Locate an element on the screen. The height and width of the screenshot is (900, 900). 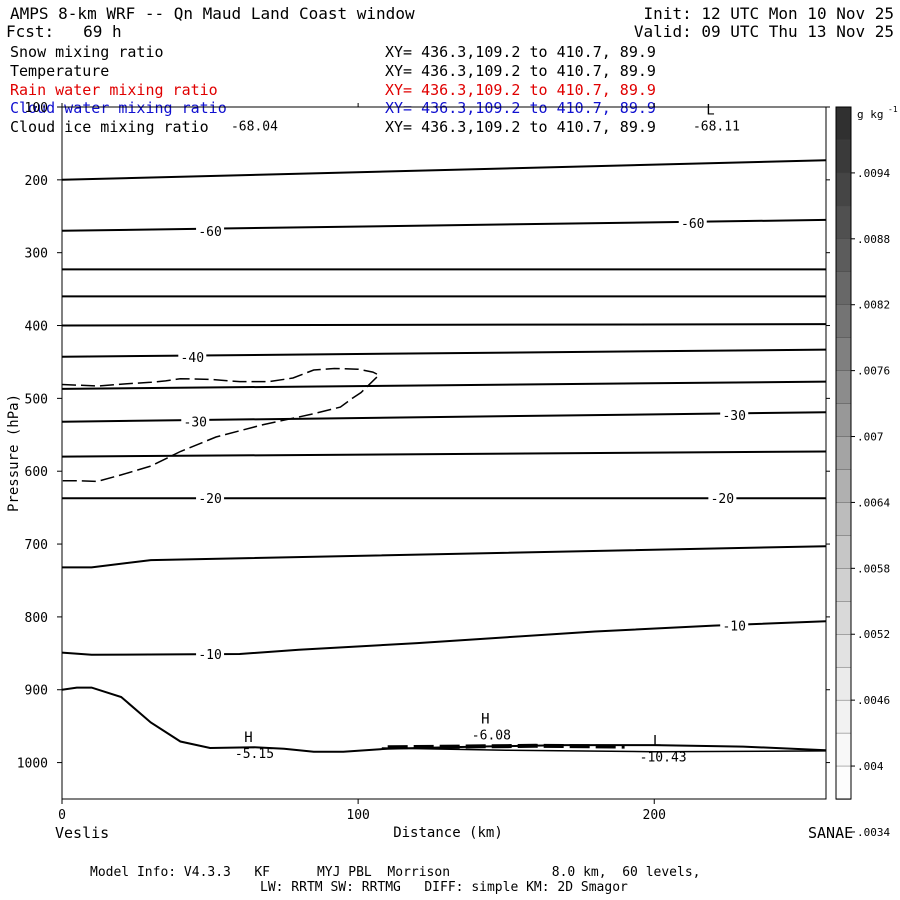
colorbar-tick-label: .0064 is located at coordinates (873, 502).